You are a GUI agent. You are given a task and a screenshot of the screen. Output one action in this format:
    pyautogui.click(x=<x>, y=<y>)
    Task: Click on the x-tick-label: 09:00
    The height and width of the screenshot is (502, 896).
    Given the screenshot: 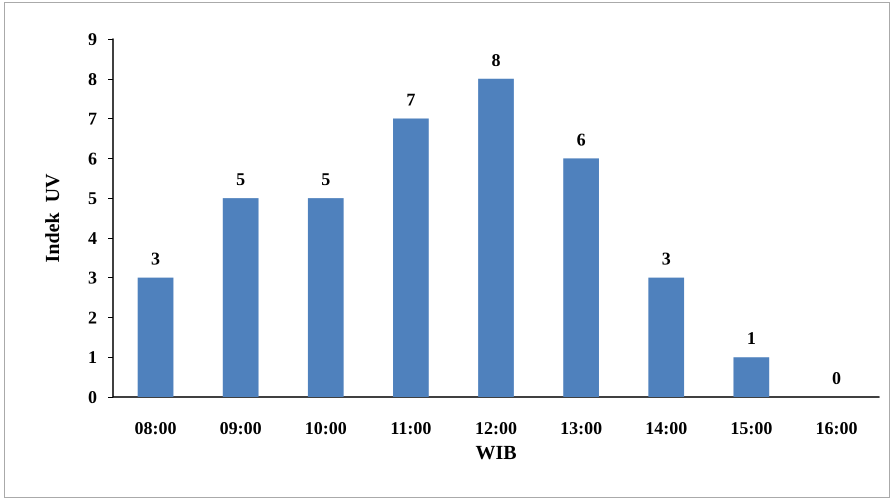 What is the action you would take?
    pyautogui.click(x=241, y=428)
    